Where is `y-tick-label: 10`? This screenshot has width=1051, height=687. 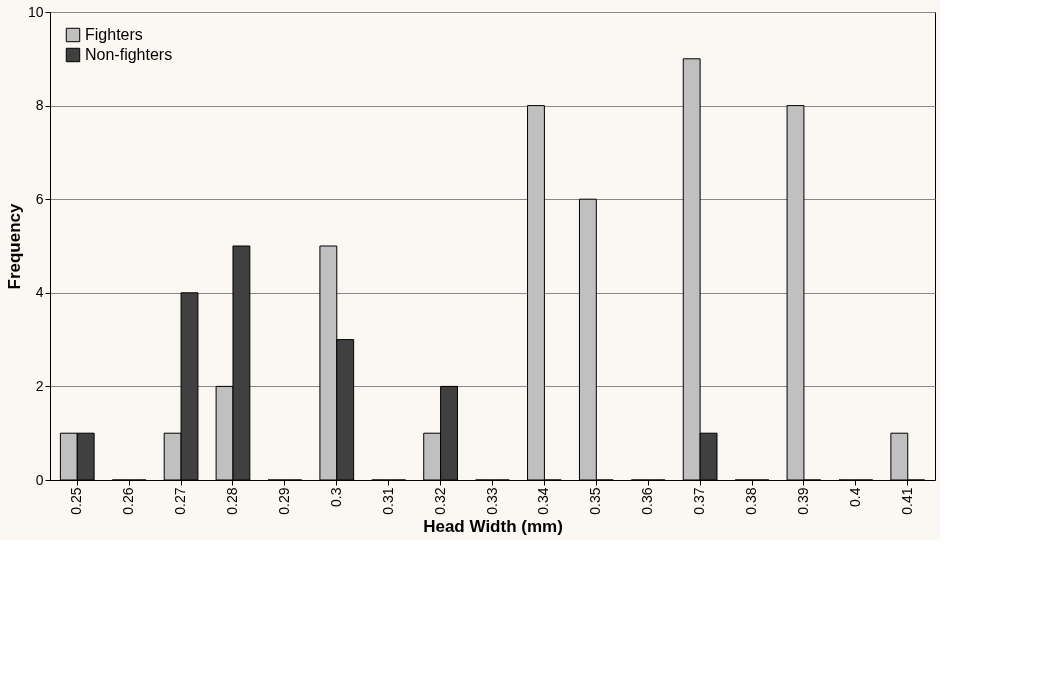 y-tick-label: 10 is located at coordinates (35, 11).